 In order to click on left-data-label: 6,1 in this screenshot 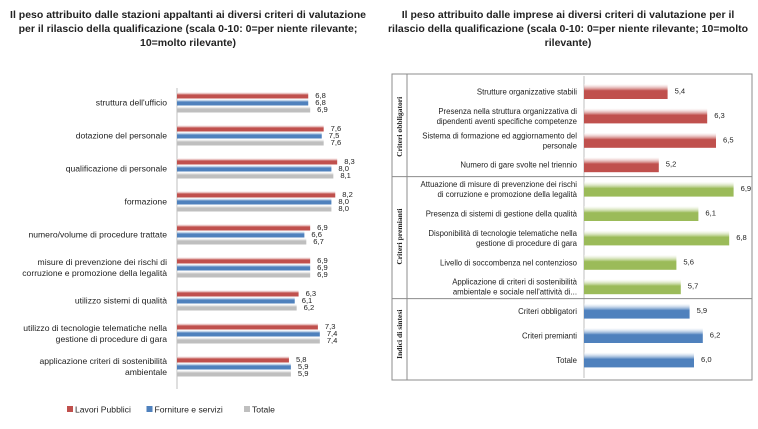, I will do `click(307, 300)`.